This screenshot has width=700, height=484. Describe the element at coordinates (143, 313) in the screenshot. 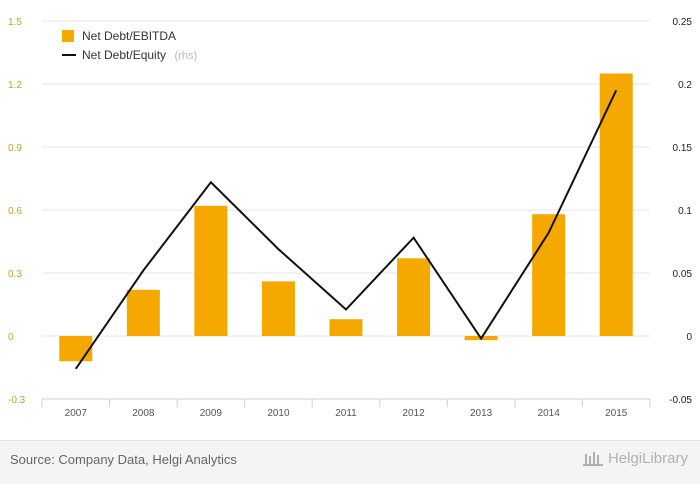

I see `bar-2008` at that location.